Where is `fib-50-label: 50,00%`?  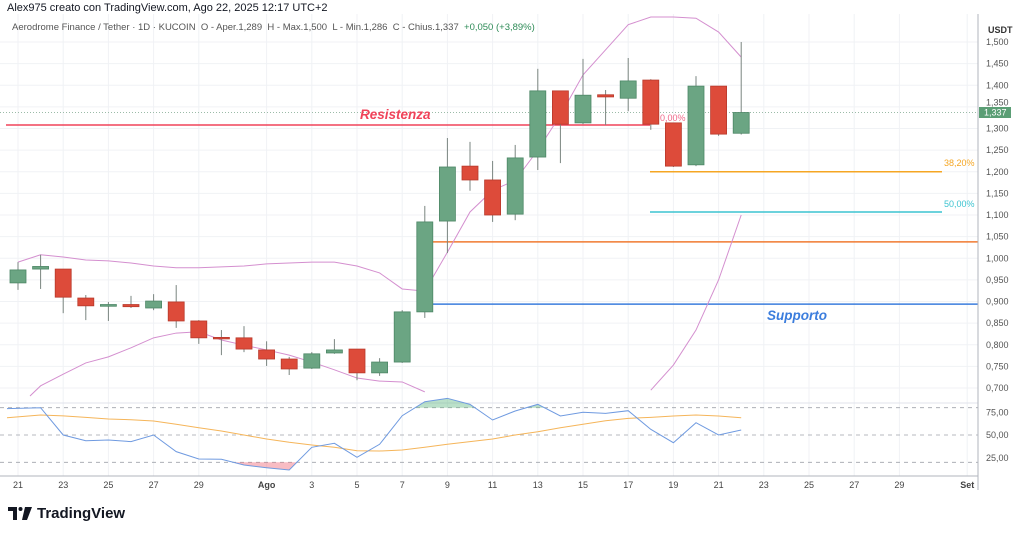
fib-50-label: 50,00% is located at coordinates (959, 204).